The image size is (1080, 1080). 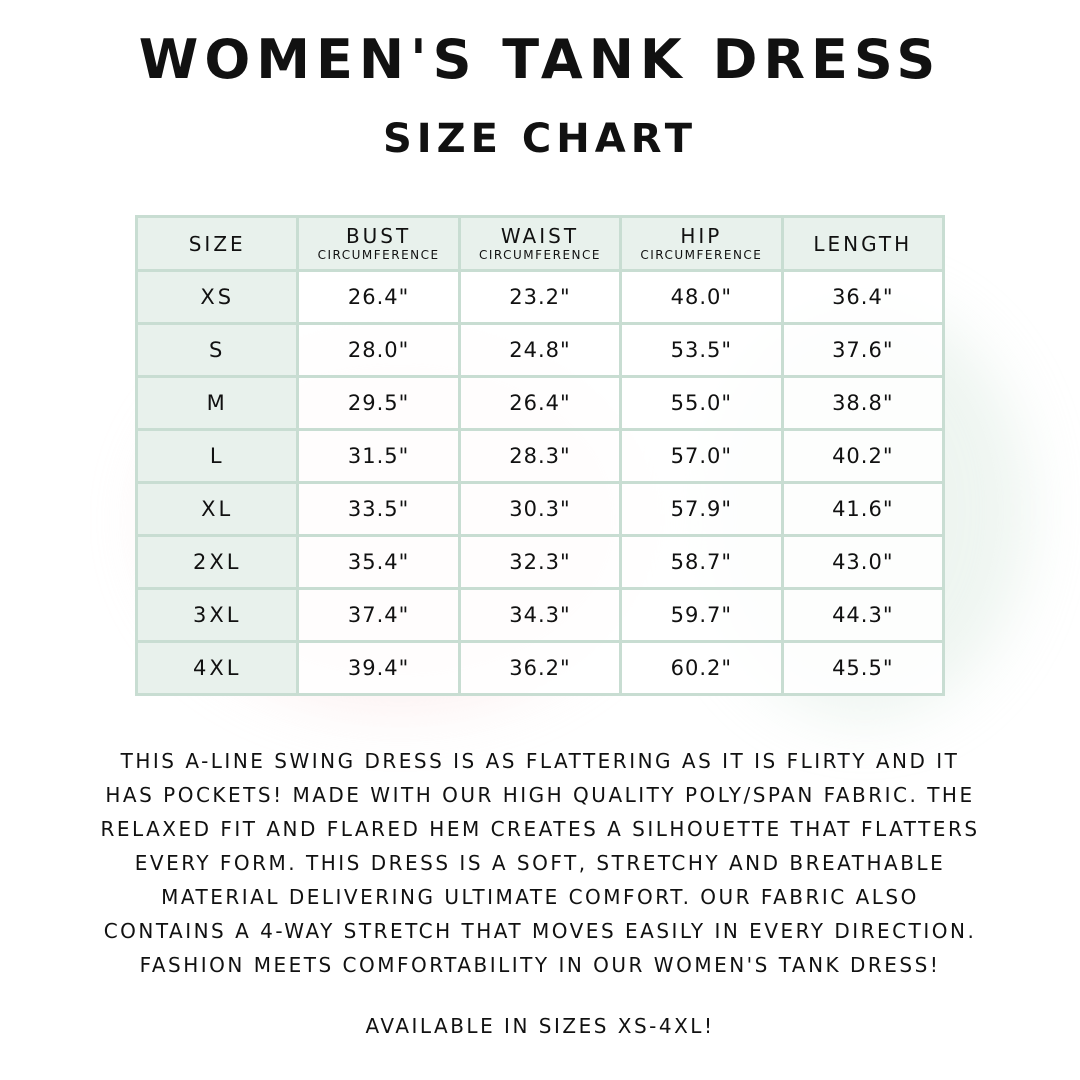 I want to click on size-cell: 4XL, so click(x=217, y=668).